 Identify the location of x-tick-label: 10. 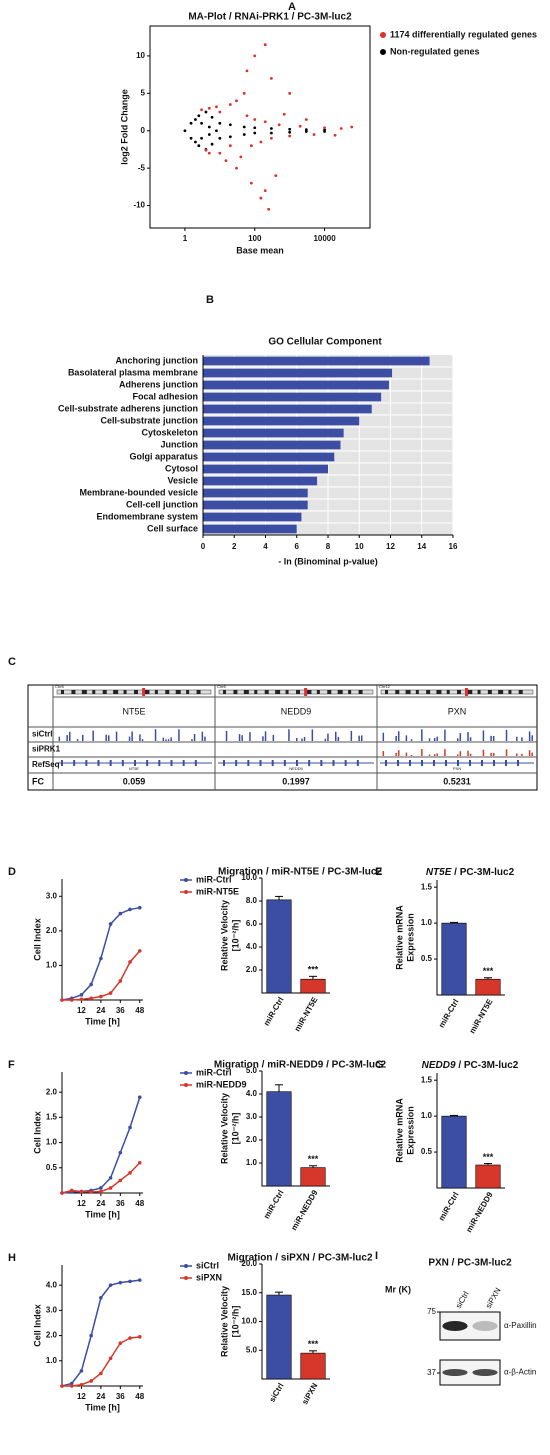
(359, 546).